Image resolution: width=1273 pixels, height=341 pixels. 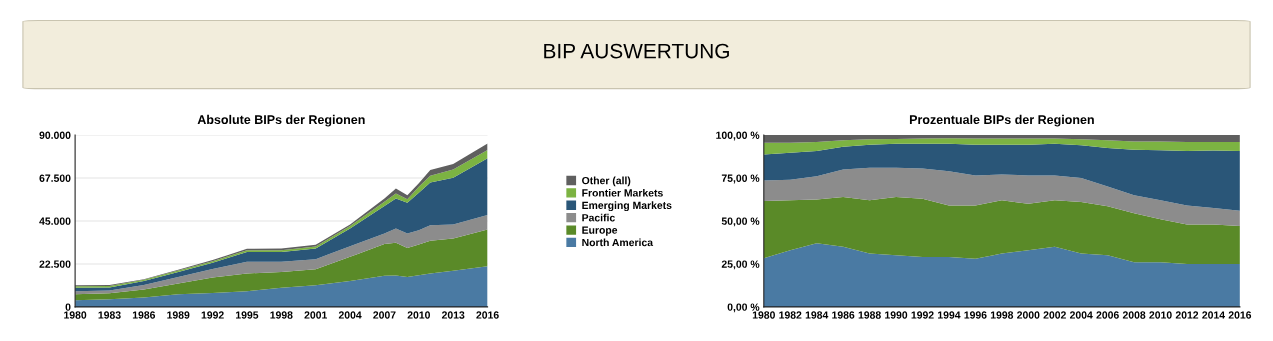 I want to click on x-tick-label: 2007, so click(x=384, y=315).